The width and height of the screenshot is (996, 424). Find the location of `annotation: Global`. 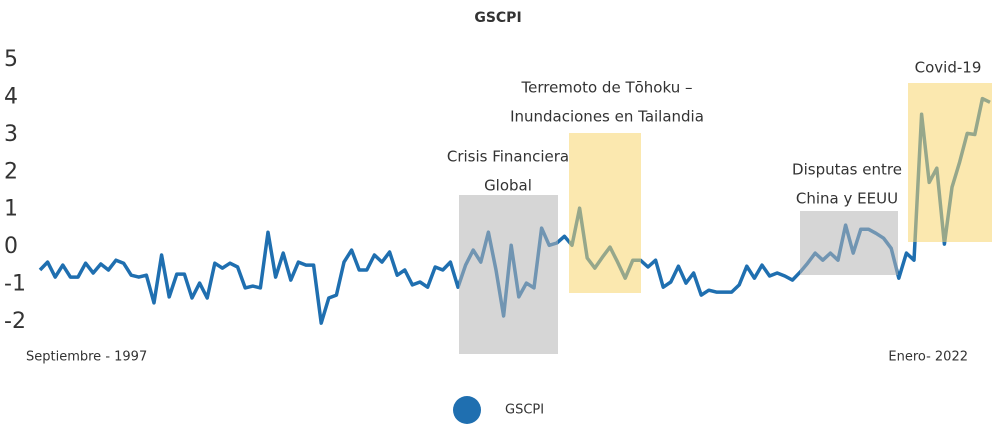

annotation: Global is located at coordinates (508, 186).